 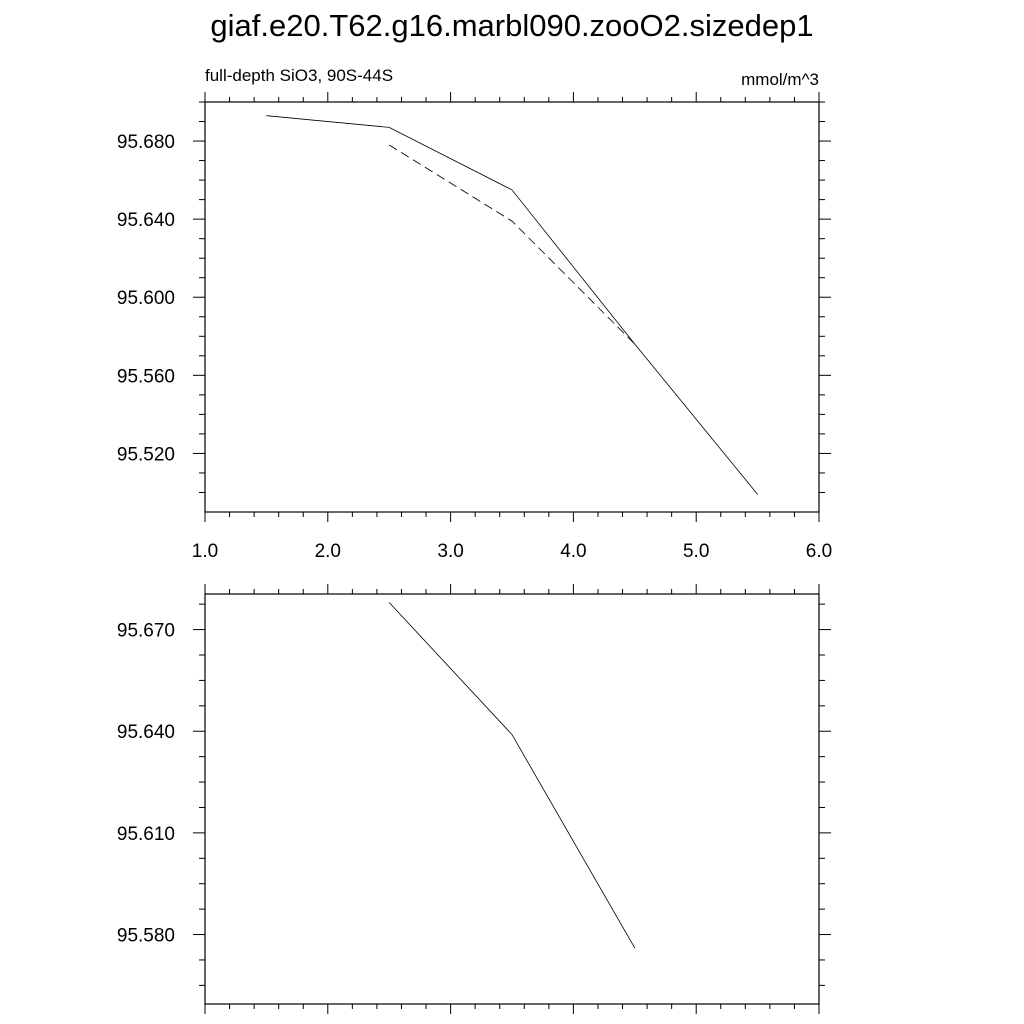 What do you see at coordinates (819, 551) in the screenshot?
I see `top-x-tick-label: 6.0` at bounding box center [819, 551].